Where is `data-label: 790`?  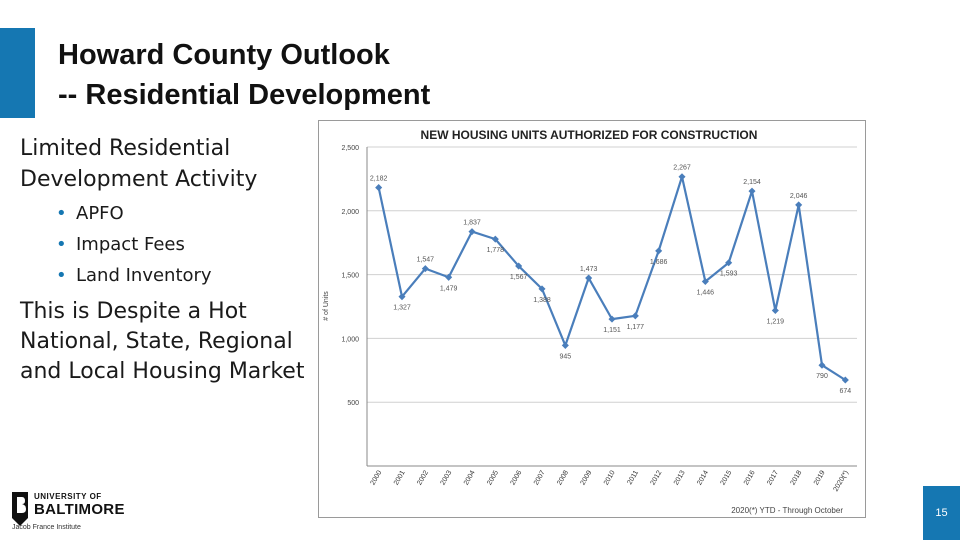 data-label: 790 is located at coordinates (822, 376).